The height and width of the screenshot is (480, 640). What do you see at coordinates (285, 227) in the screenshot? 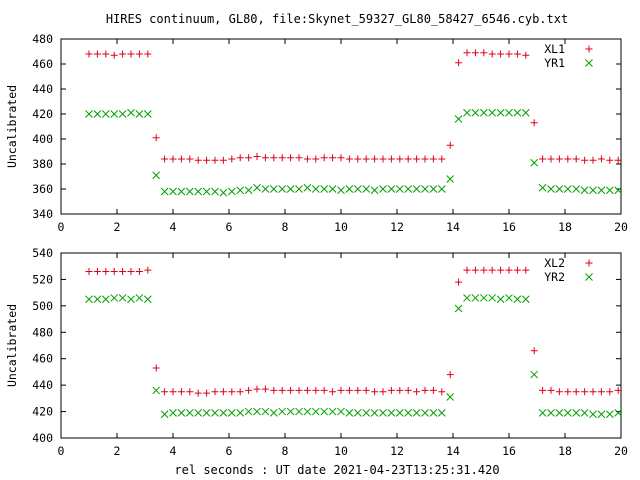
I see `x-tick-label: 8` at bounding box center [285, 227].